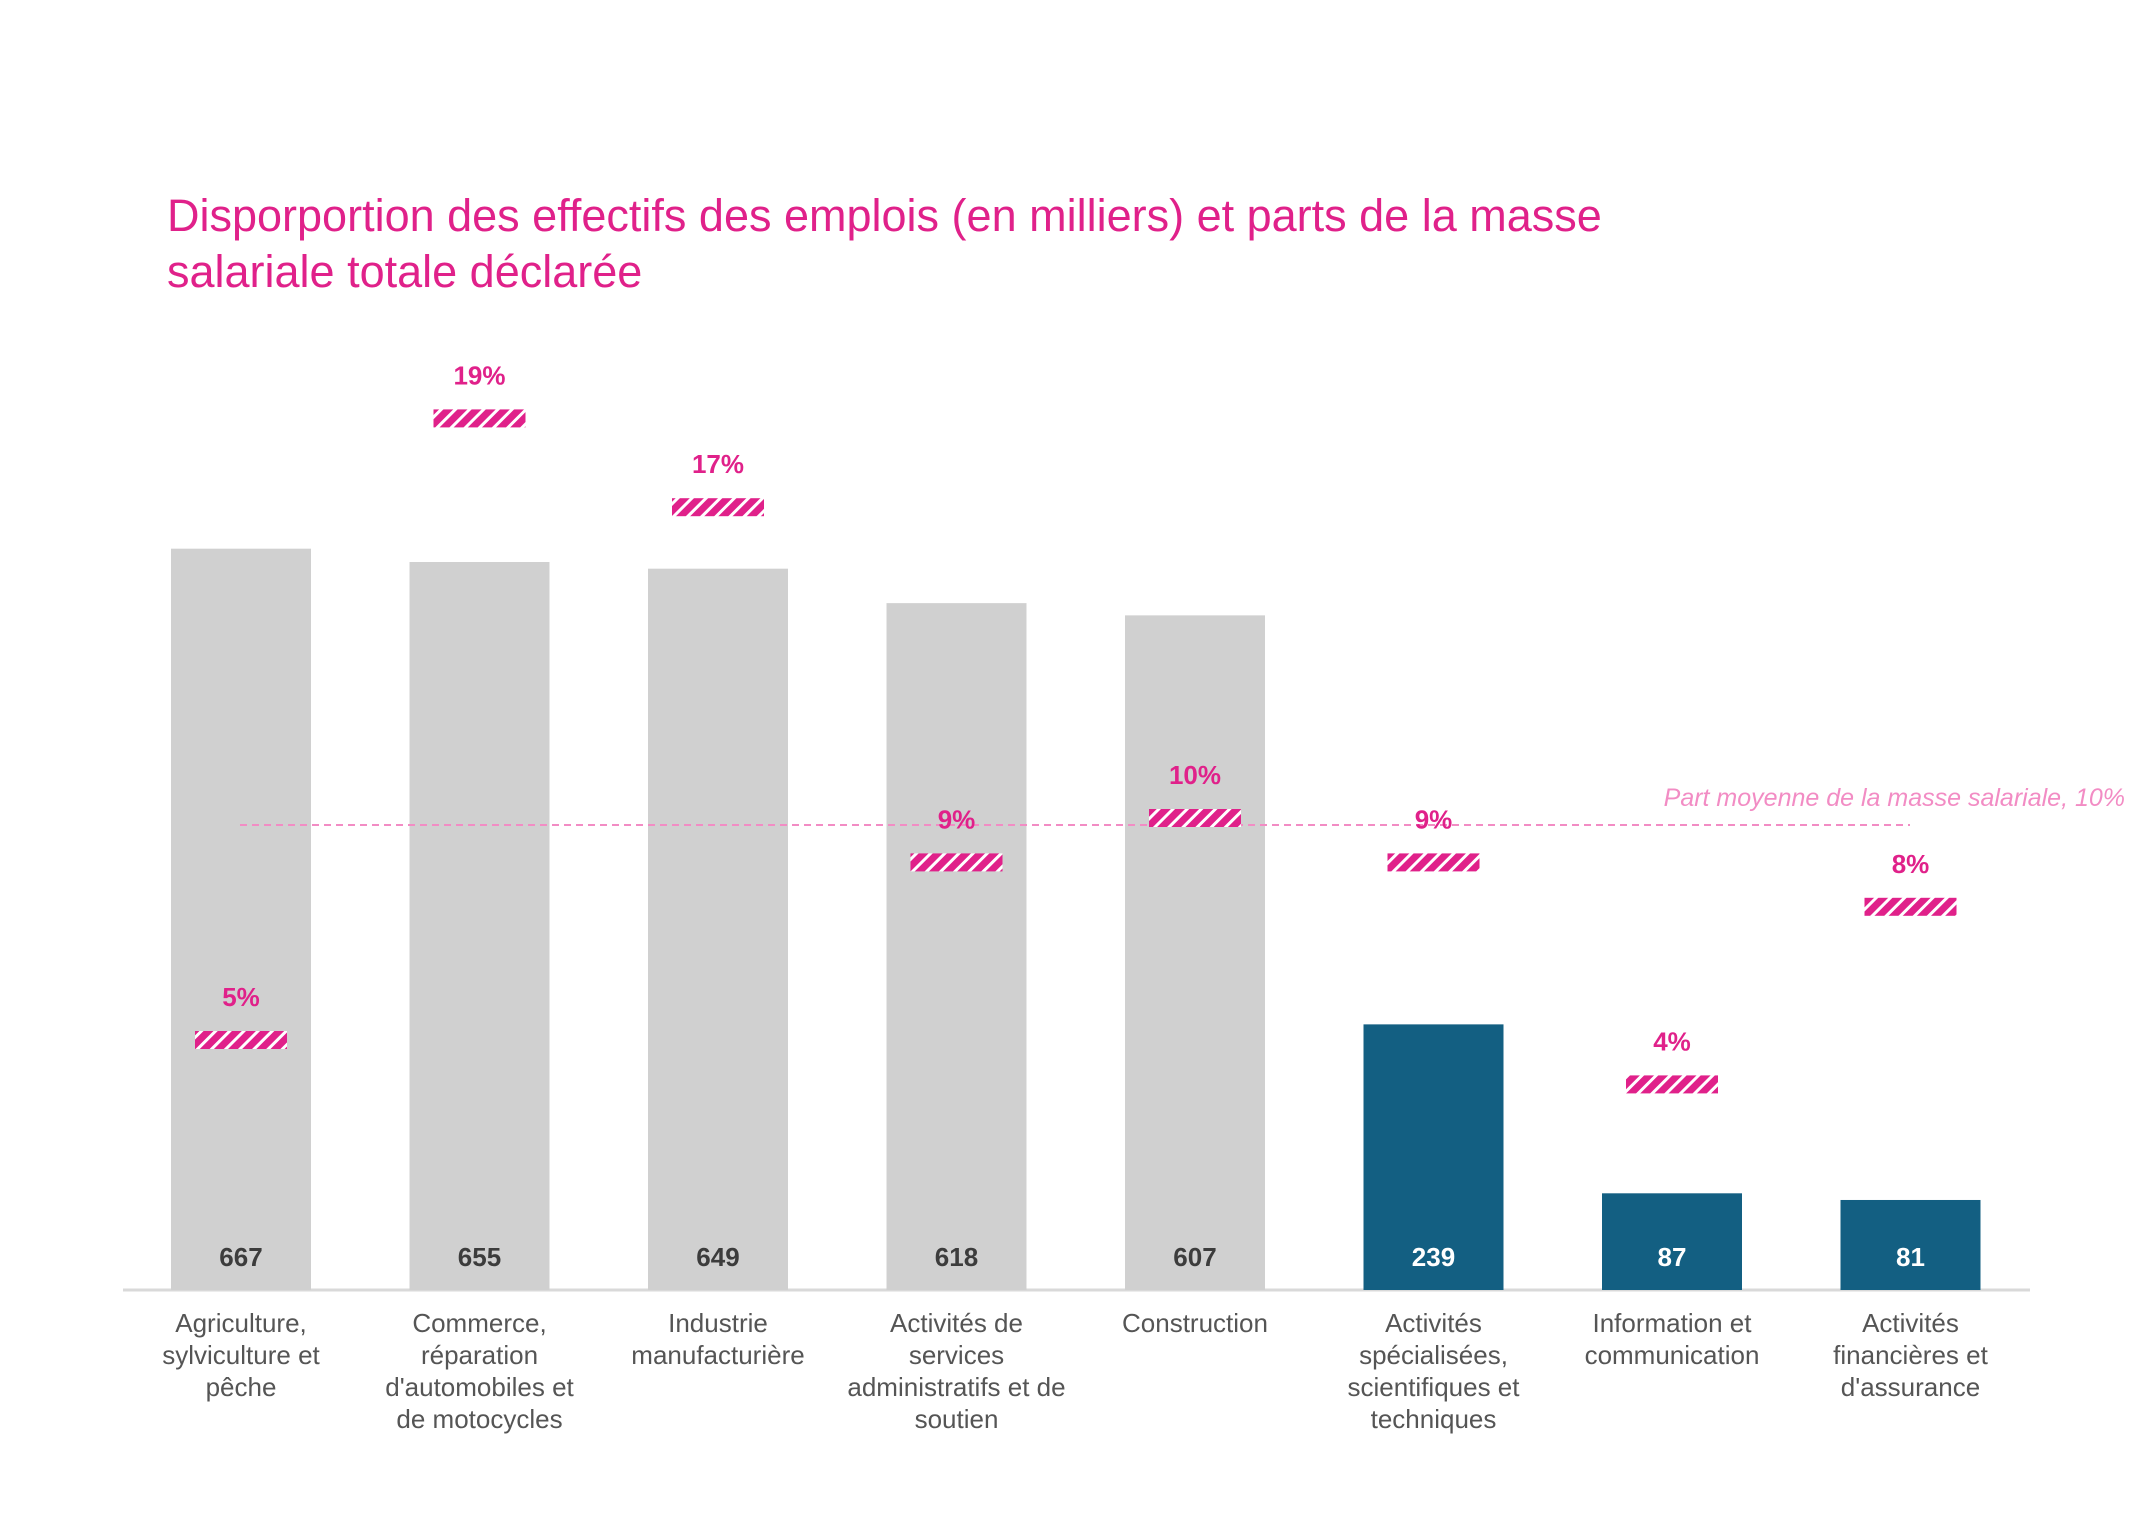 This screenshot has height=1531, width=2145. I want to click on category-label: Agriculture, sylviculture et pêche, so click(241, 1355).